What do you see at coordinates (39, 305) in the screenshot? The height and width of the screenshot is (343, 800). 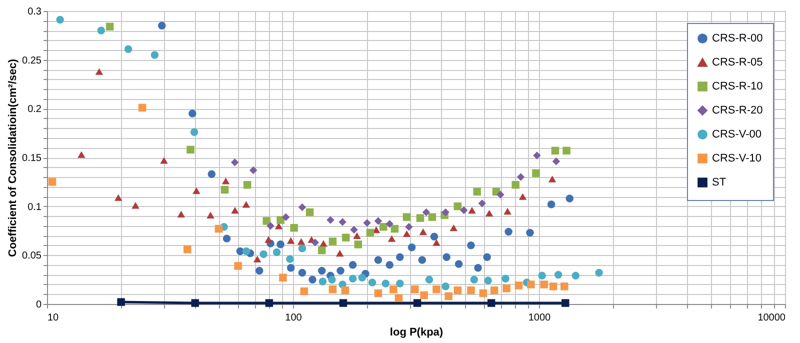 I see `y-tick-label: 0` at bounding box center [39, 305].